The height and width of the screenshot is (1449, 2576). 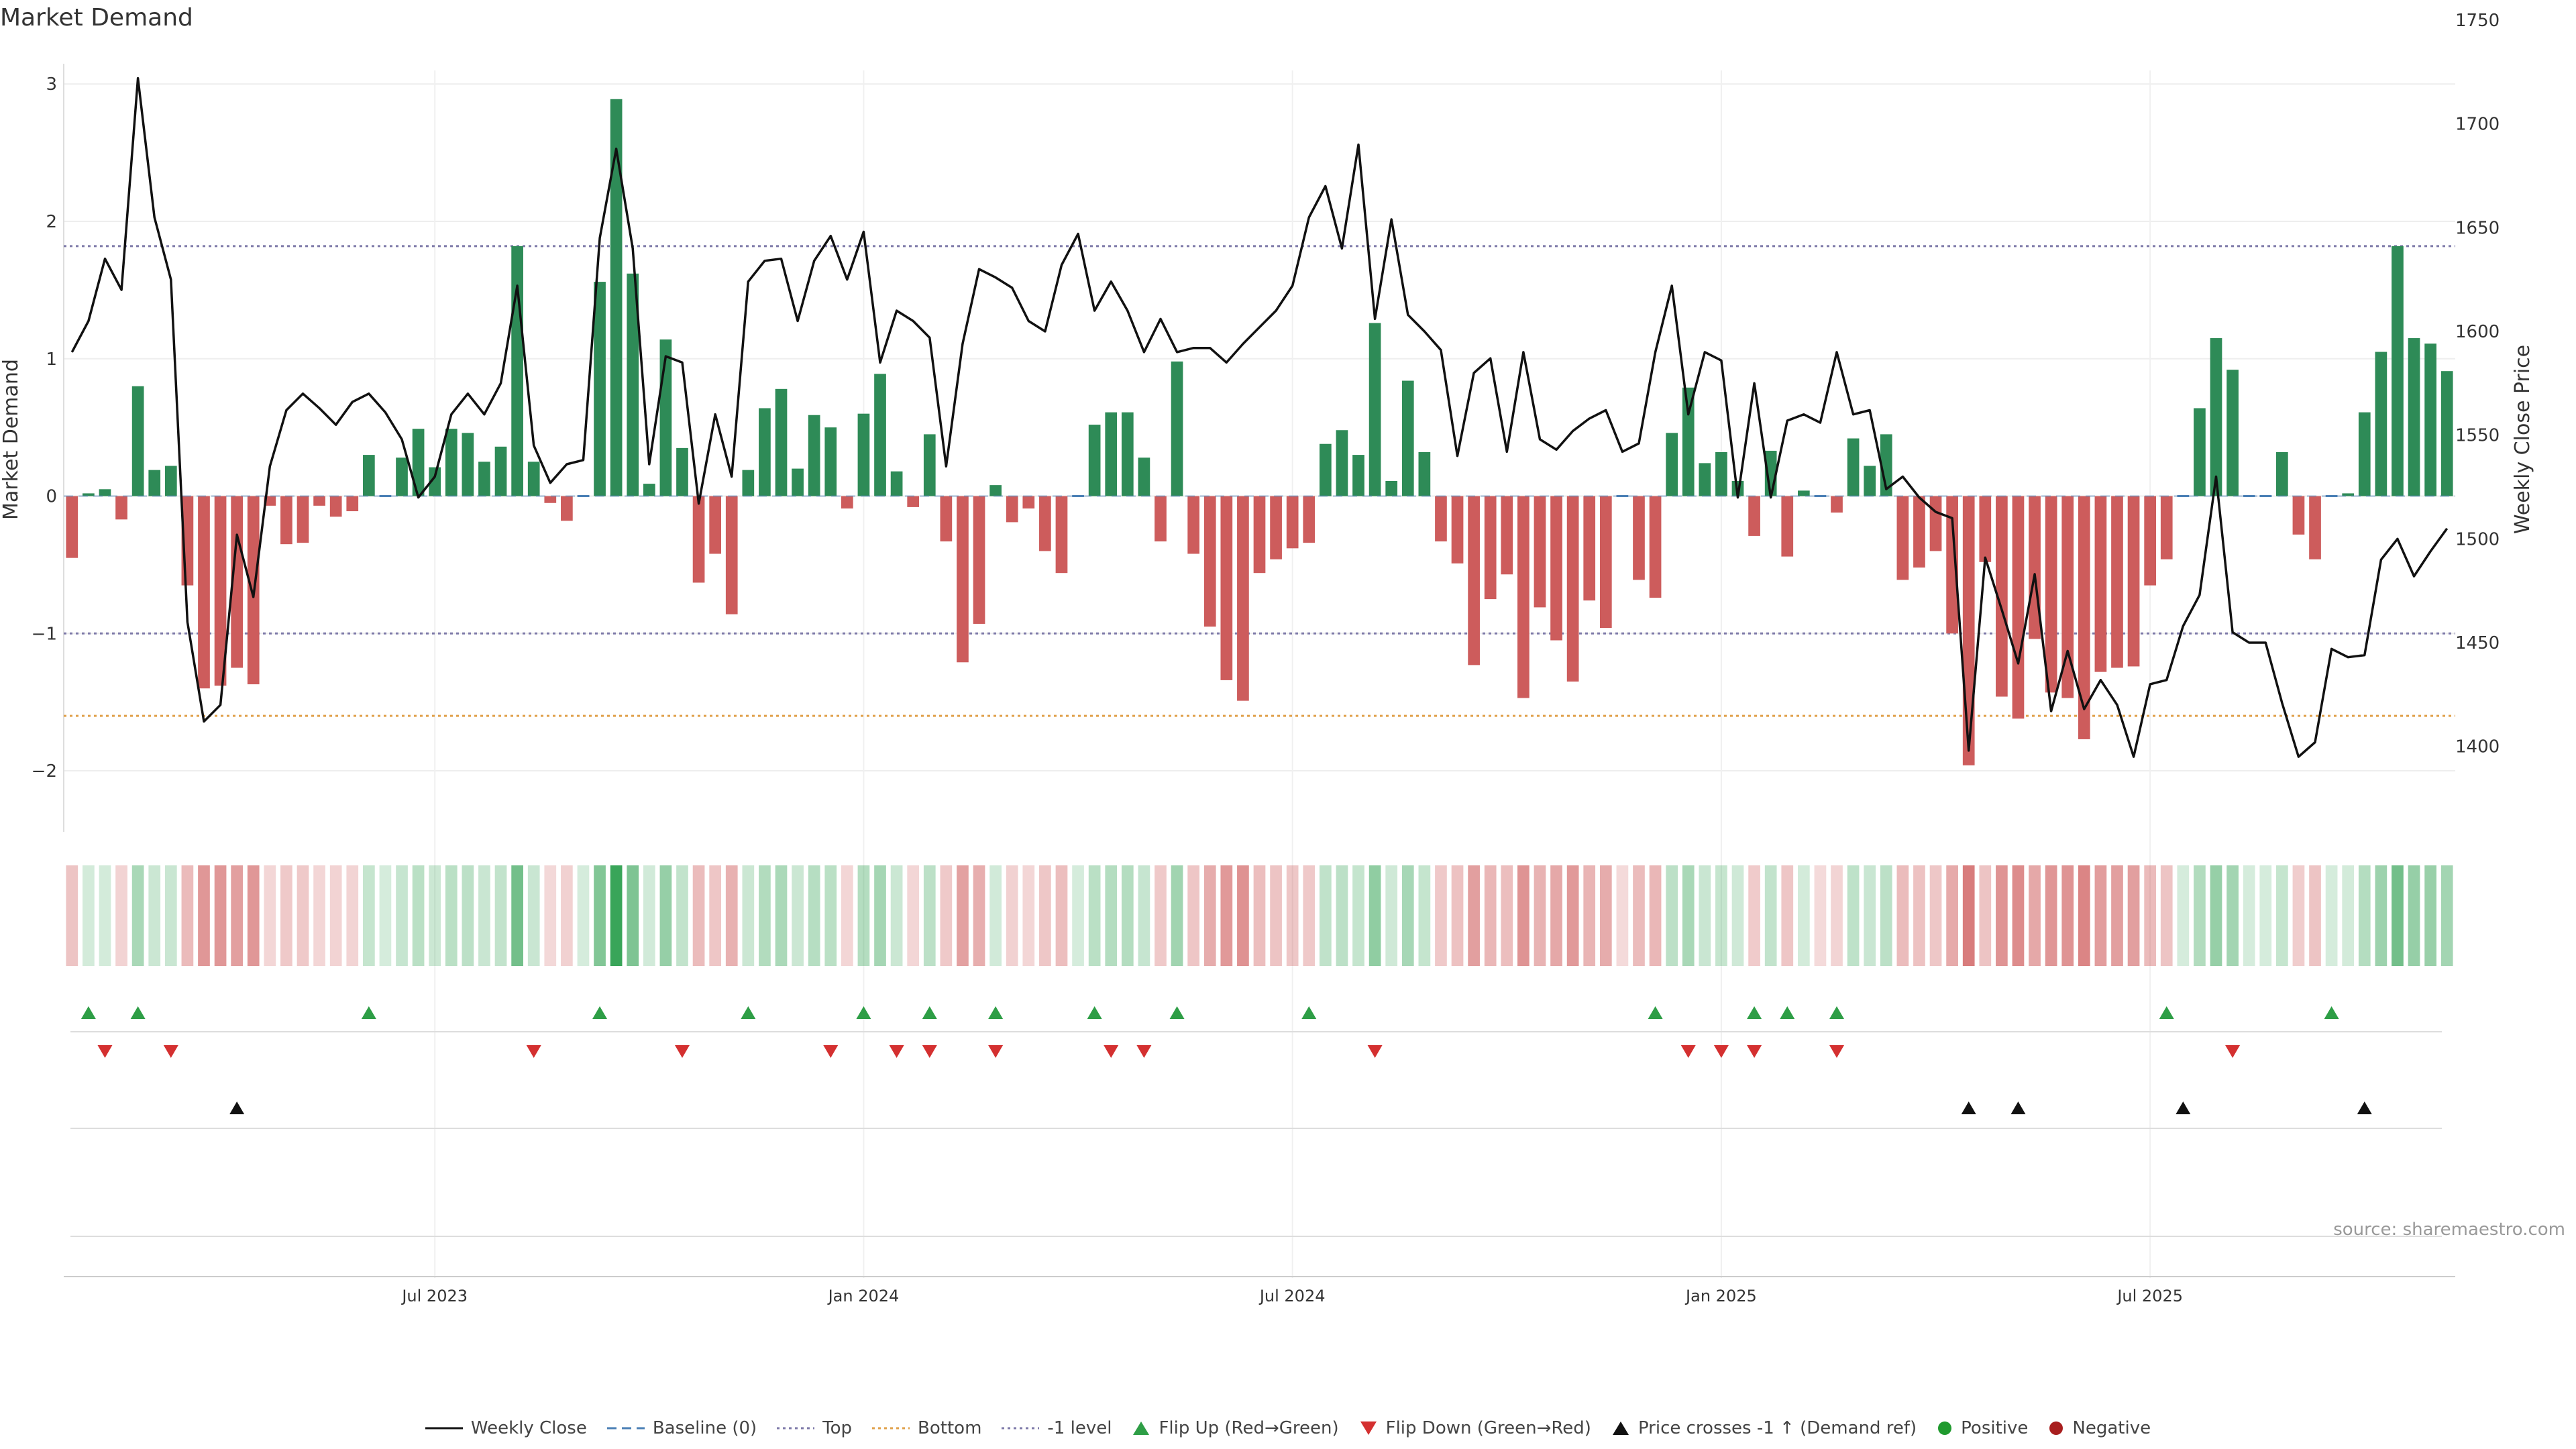 I want to click on dot-icon, so click(x=1945, y=1428).